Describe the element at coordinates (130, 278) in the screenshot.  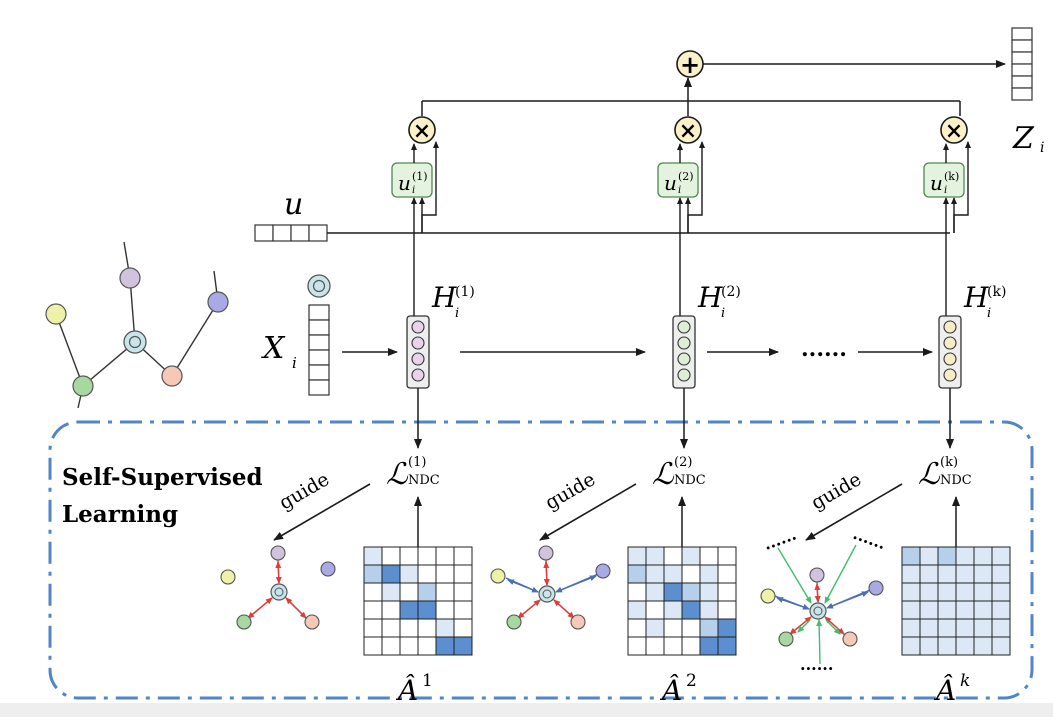
I see `graph-node-purple` at that location.